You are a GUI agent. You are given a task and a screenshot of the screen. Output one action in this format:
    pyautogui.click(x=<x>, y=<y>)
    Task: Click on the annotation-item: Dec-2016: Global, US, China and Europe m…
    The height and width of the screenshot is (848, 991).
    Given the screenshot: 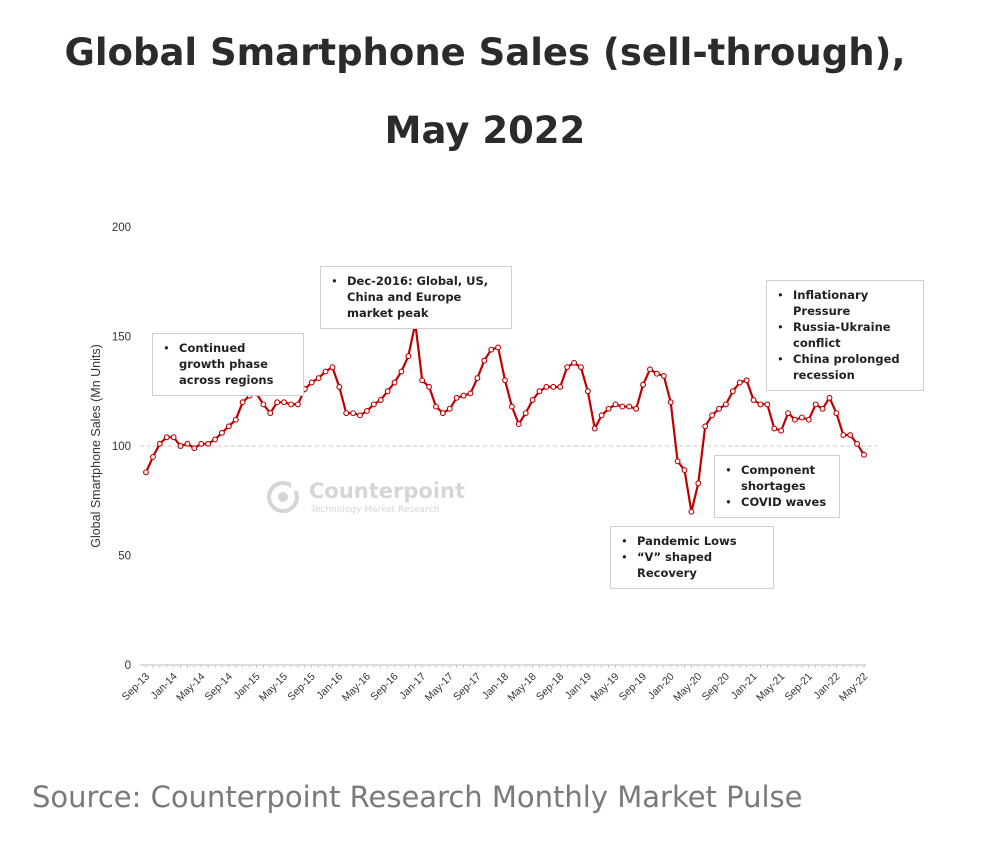 What is the action you would take?
    pyautogui.click(x=415, y=297)
    